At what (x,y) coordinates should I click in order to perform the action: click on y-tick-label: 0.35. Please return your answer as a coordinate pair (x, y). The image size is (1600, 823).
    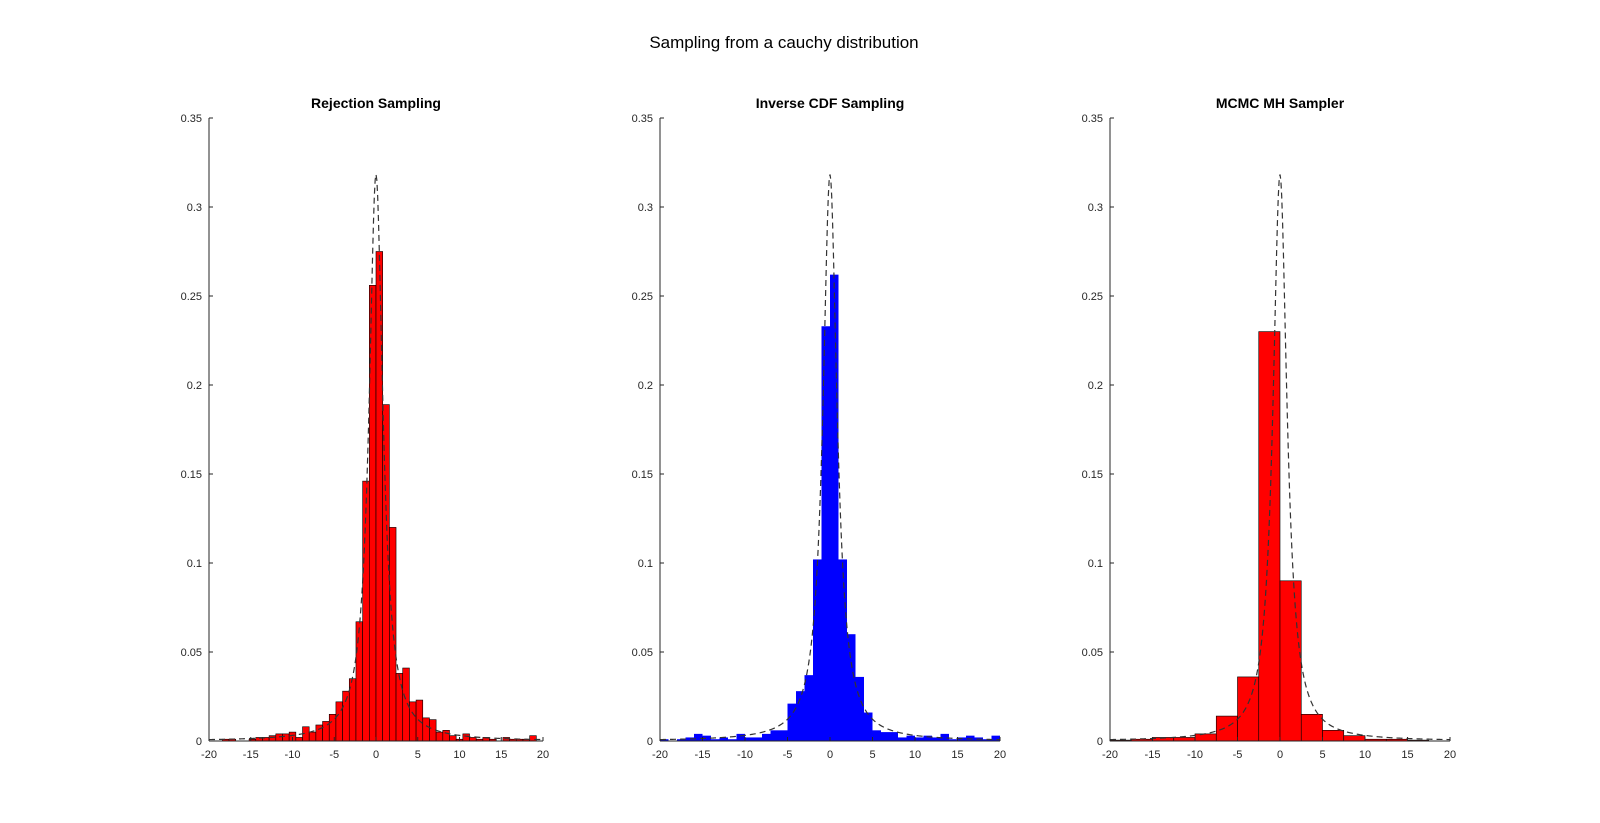
    Looking at the image, I should click on (642, 119).